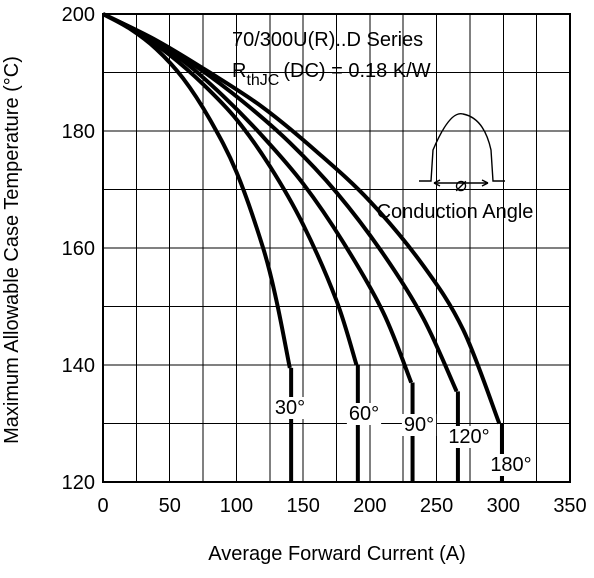 This screenshot has height=578, width=594. I want to click on series-label-90deg: 90°, so click(419, 425).